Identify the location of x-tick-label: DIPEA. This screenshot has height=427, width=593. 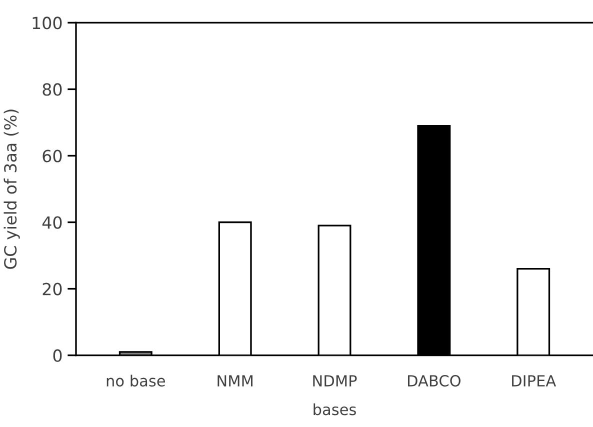
(534, 380).